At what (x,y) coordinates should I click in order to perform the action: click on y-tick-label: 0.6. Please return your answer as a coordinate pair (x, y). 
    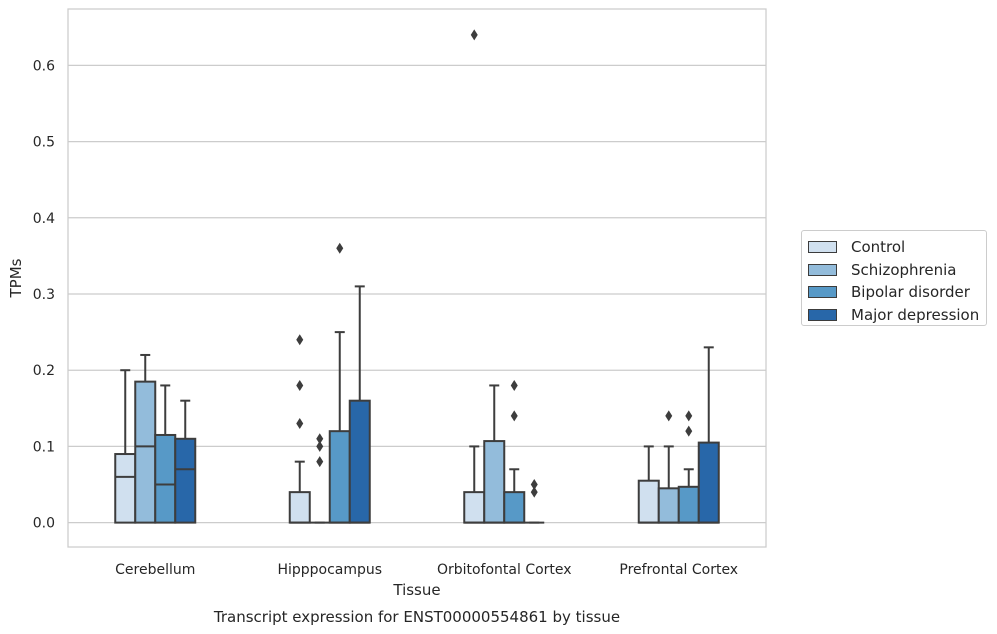
    Looking at the image, I should click on (44, 66).